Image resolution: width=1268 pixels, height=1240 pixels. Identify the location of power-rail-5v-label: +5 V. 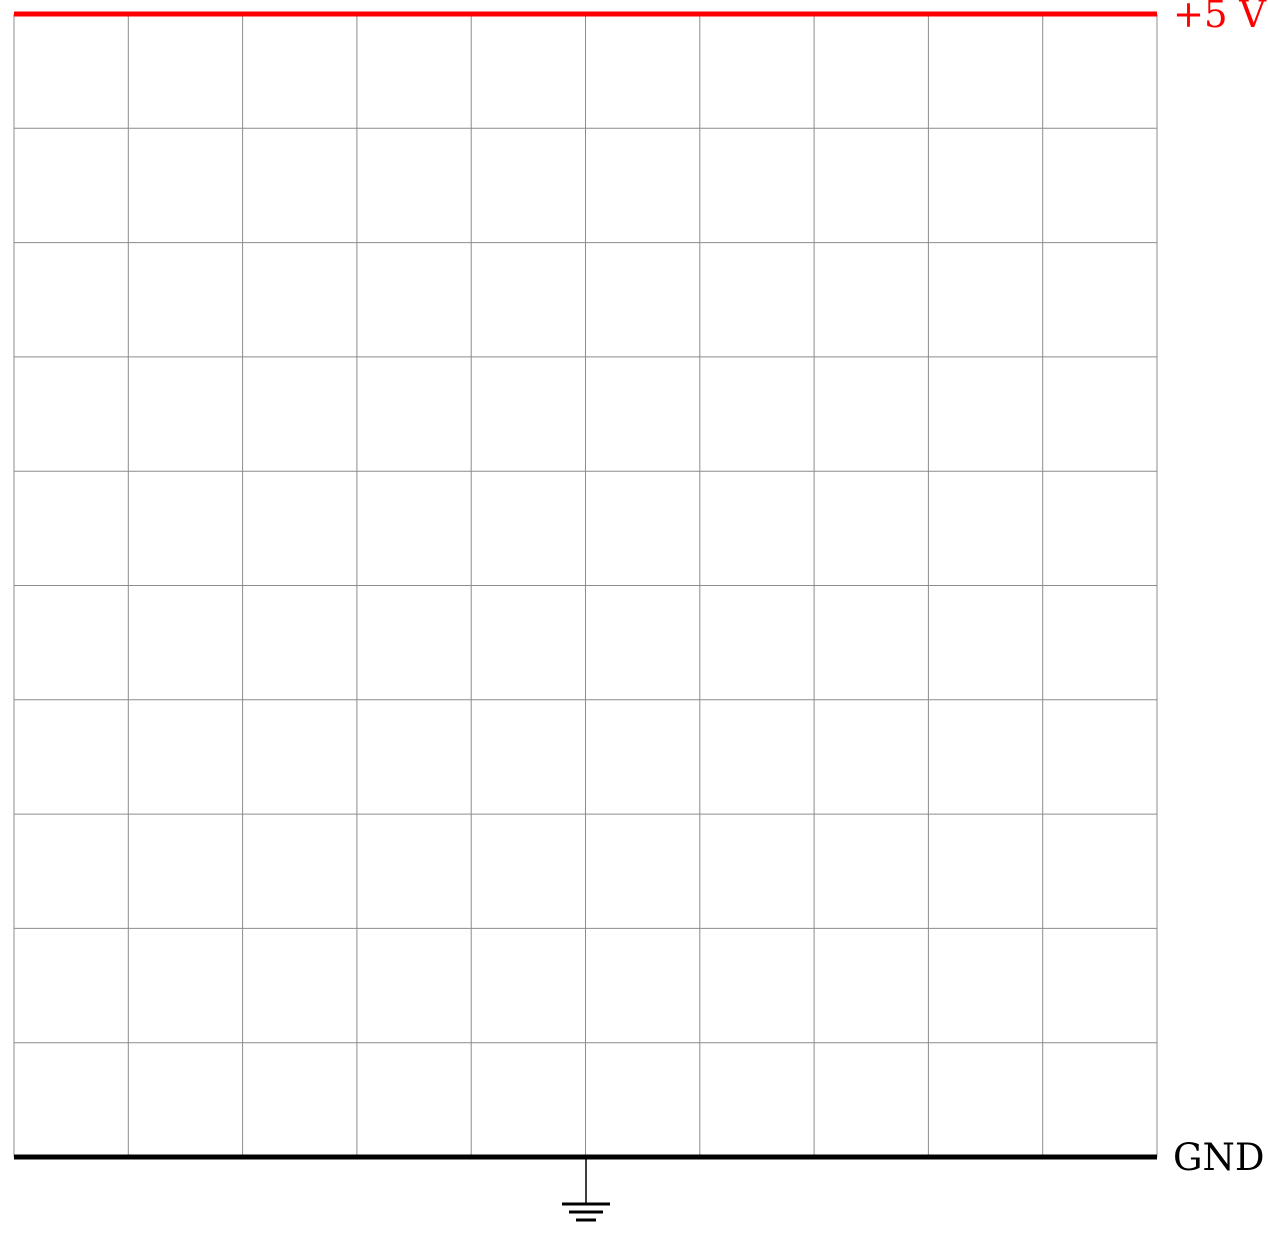
(1220, 18).